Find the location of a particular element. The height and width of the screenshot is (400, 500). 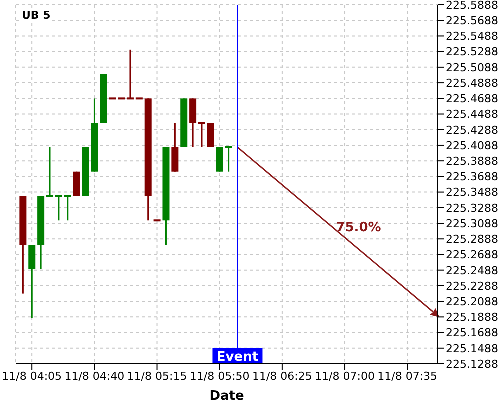

y-tick-label: 225.5088 is located at coordinates (472, 67).